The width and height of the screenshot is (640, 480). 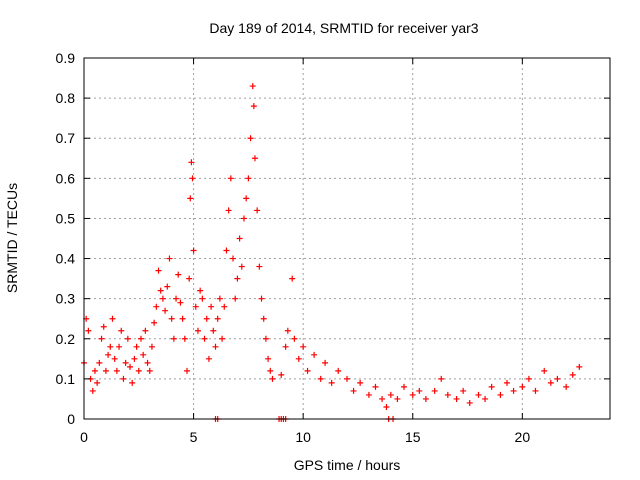 What do you see at coordinates (66, 299) in the screenshot?
I see `y-tick-label: 0.3` at bounding box center [66, 299].